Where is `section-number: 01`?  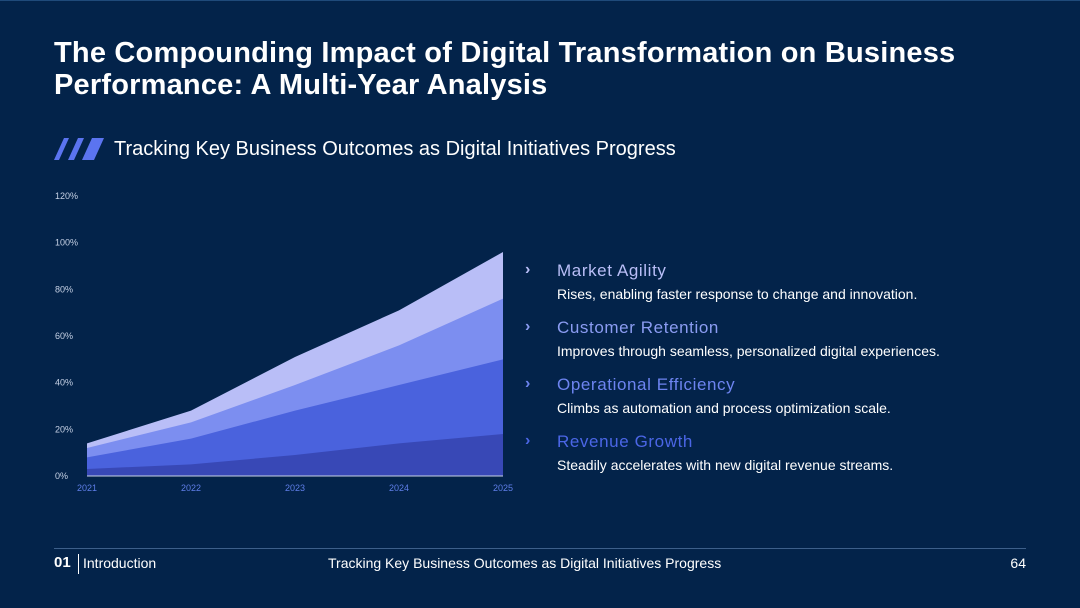
section-number: 01 is located at coordinates (62, 562).